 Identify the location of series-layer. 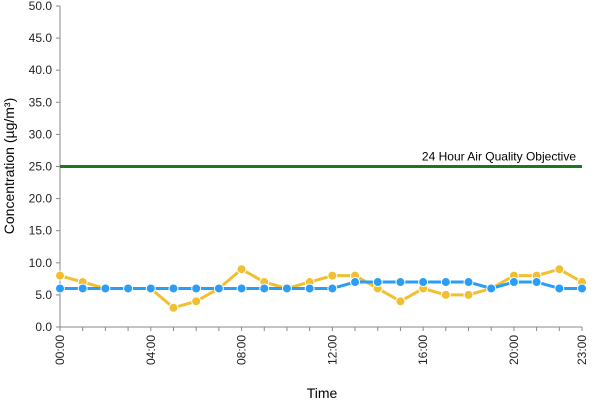
(321, 288).